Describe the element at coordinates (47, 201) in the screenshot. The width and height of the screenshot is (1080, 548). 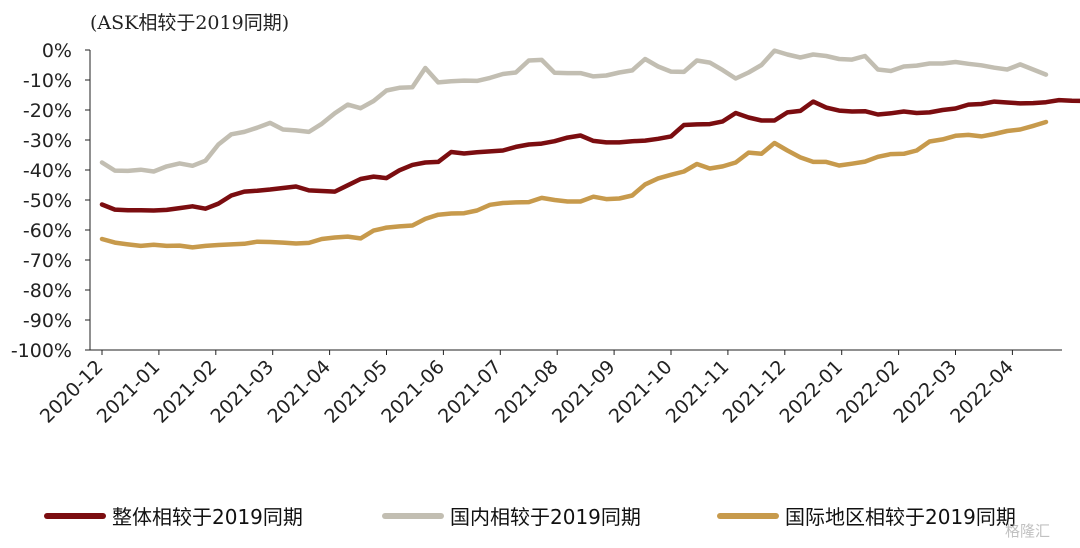
I see `y-tick-label: -50%` at that location.